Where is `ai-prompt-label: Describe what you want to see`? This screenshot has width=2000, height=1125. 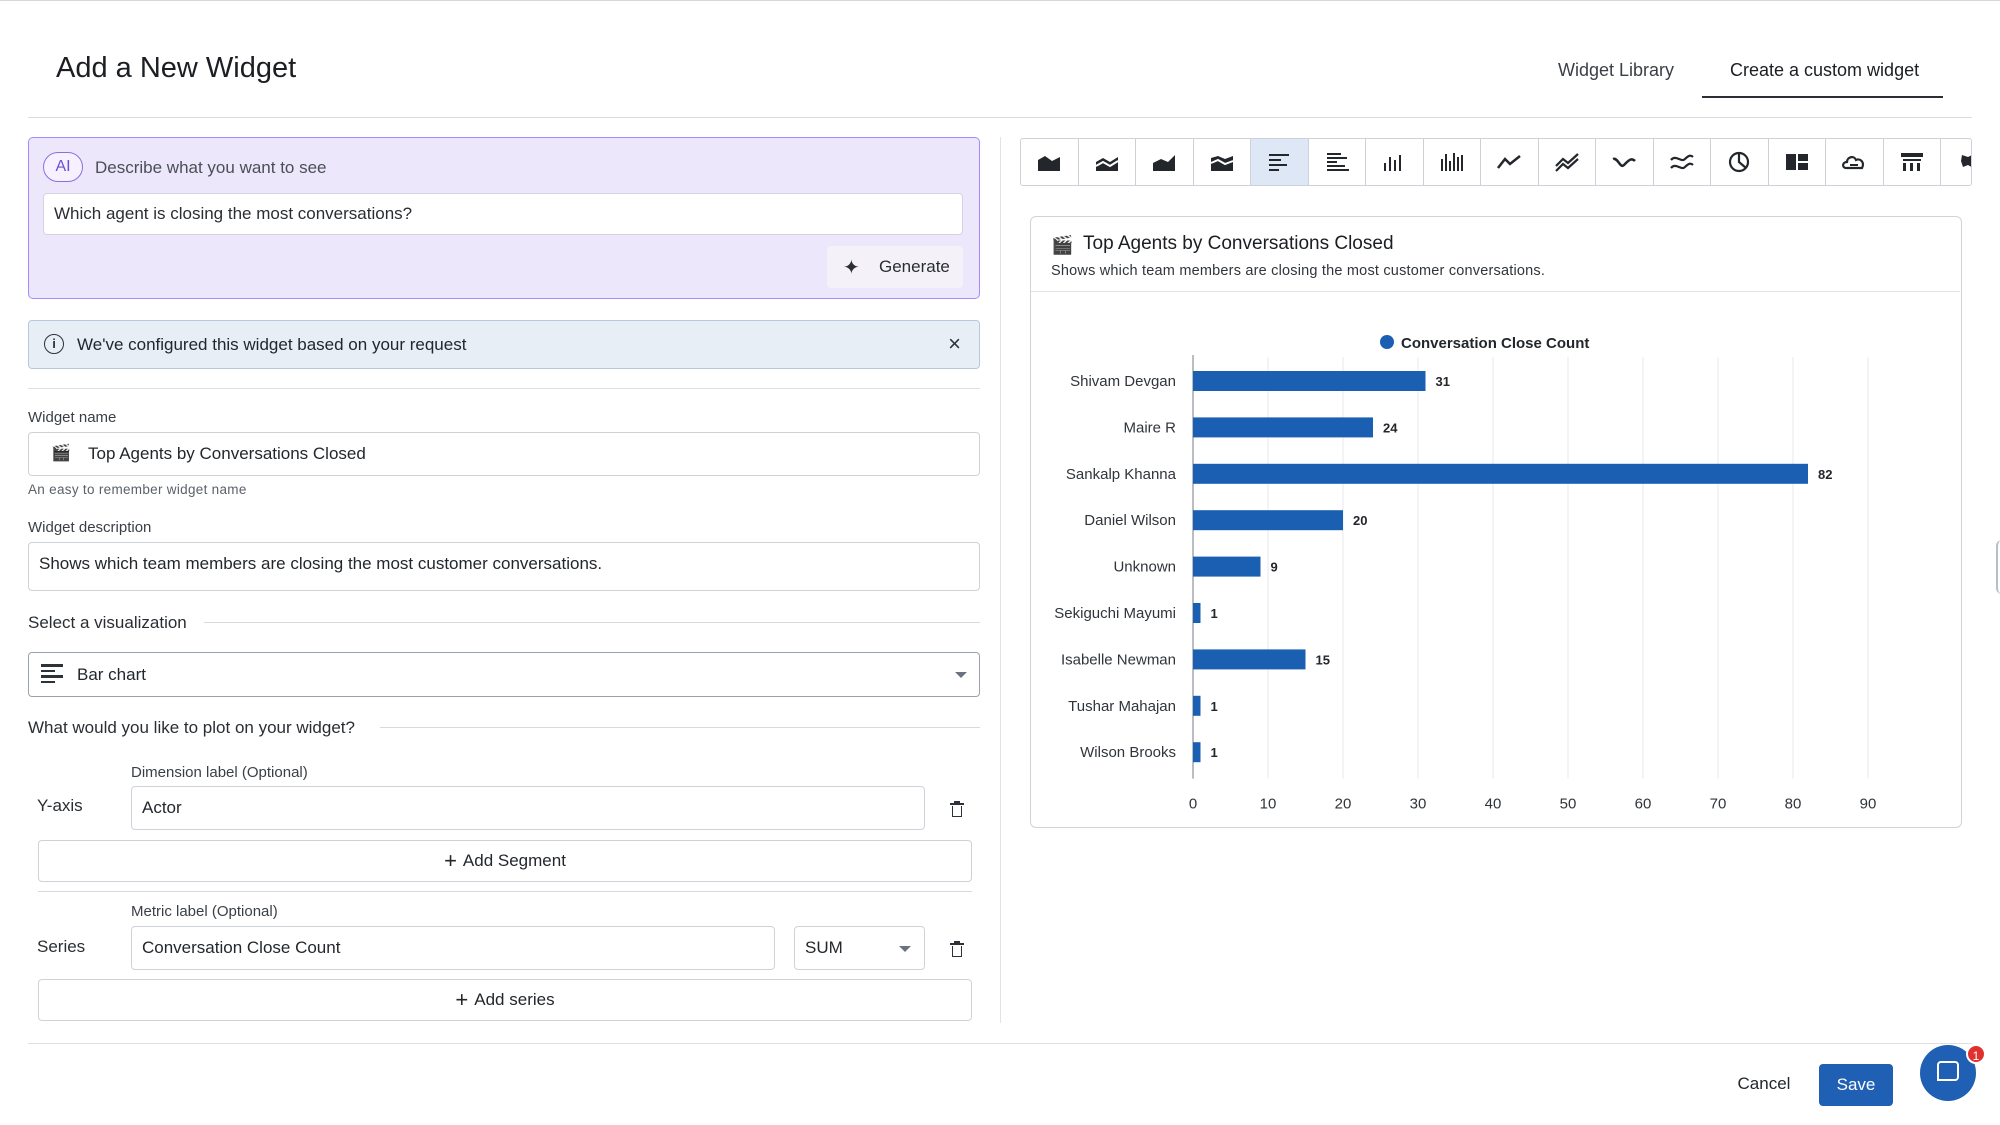 ai-prompt-label: Describe what you want to see is located at coordinates (211, 167).